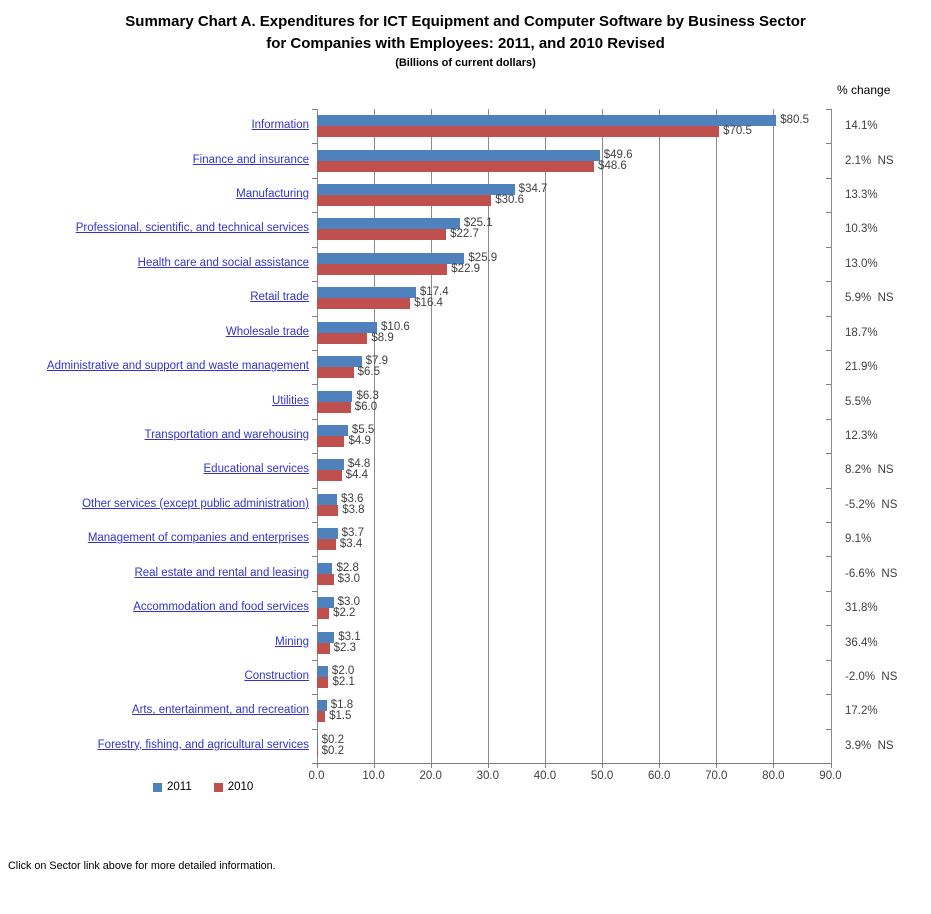 Image resolution: width=931 pixels, height=914 pixels. Describe the element at coordinates (366, 406) in the screenshot. I see `value-label-2010: $6.0` at that location.